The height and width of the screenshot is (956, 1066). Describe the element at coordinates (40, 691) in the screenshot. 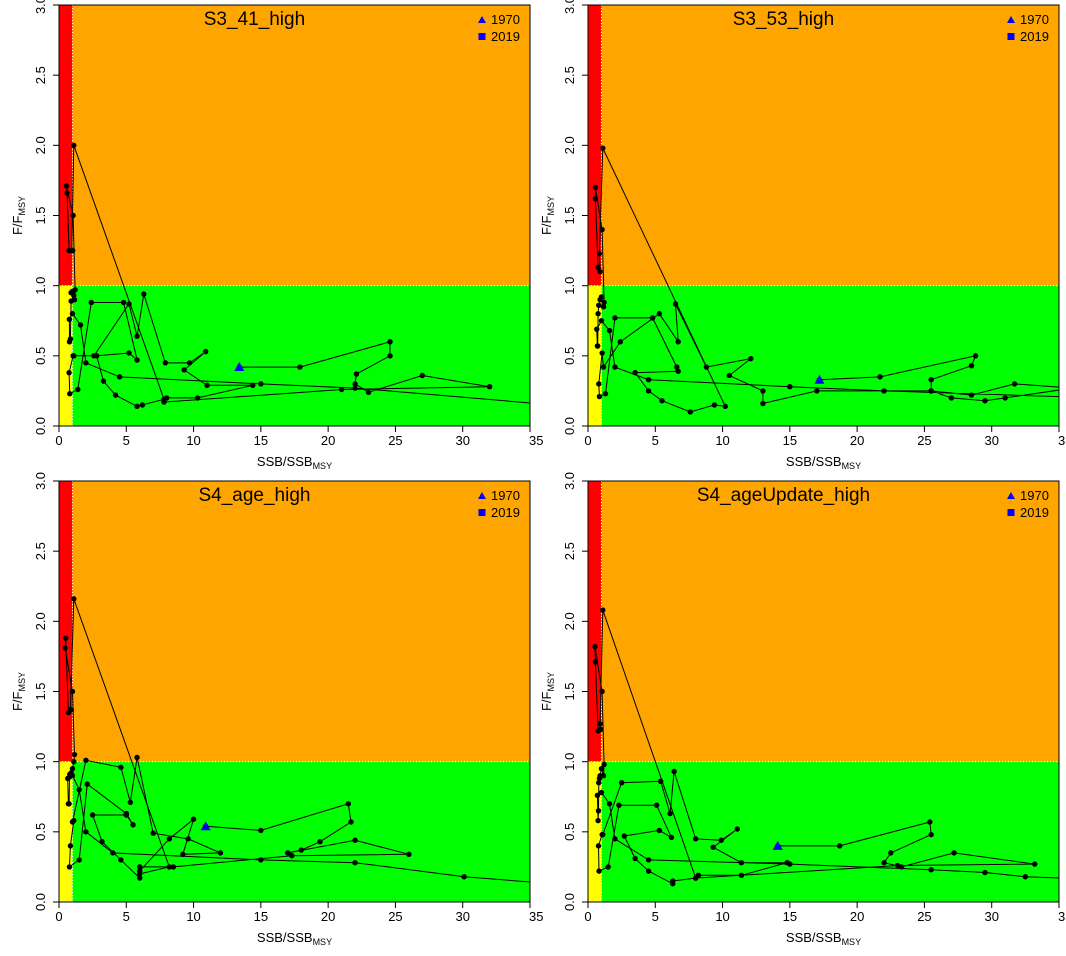

I see `y-tick-label: 1.5` at that location.